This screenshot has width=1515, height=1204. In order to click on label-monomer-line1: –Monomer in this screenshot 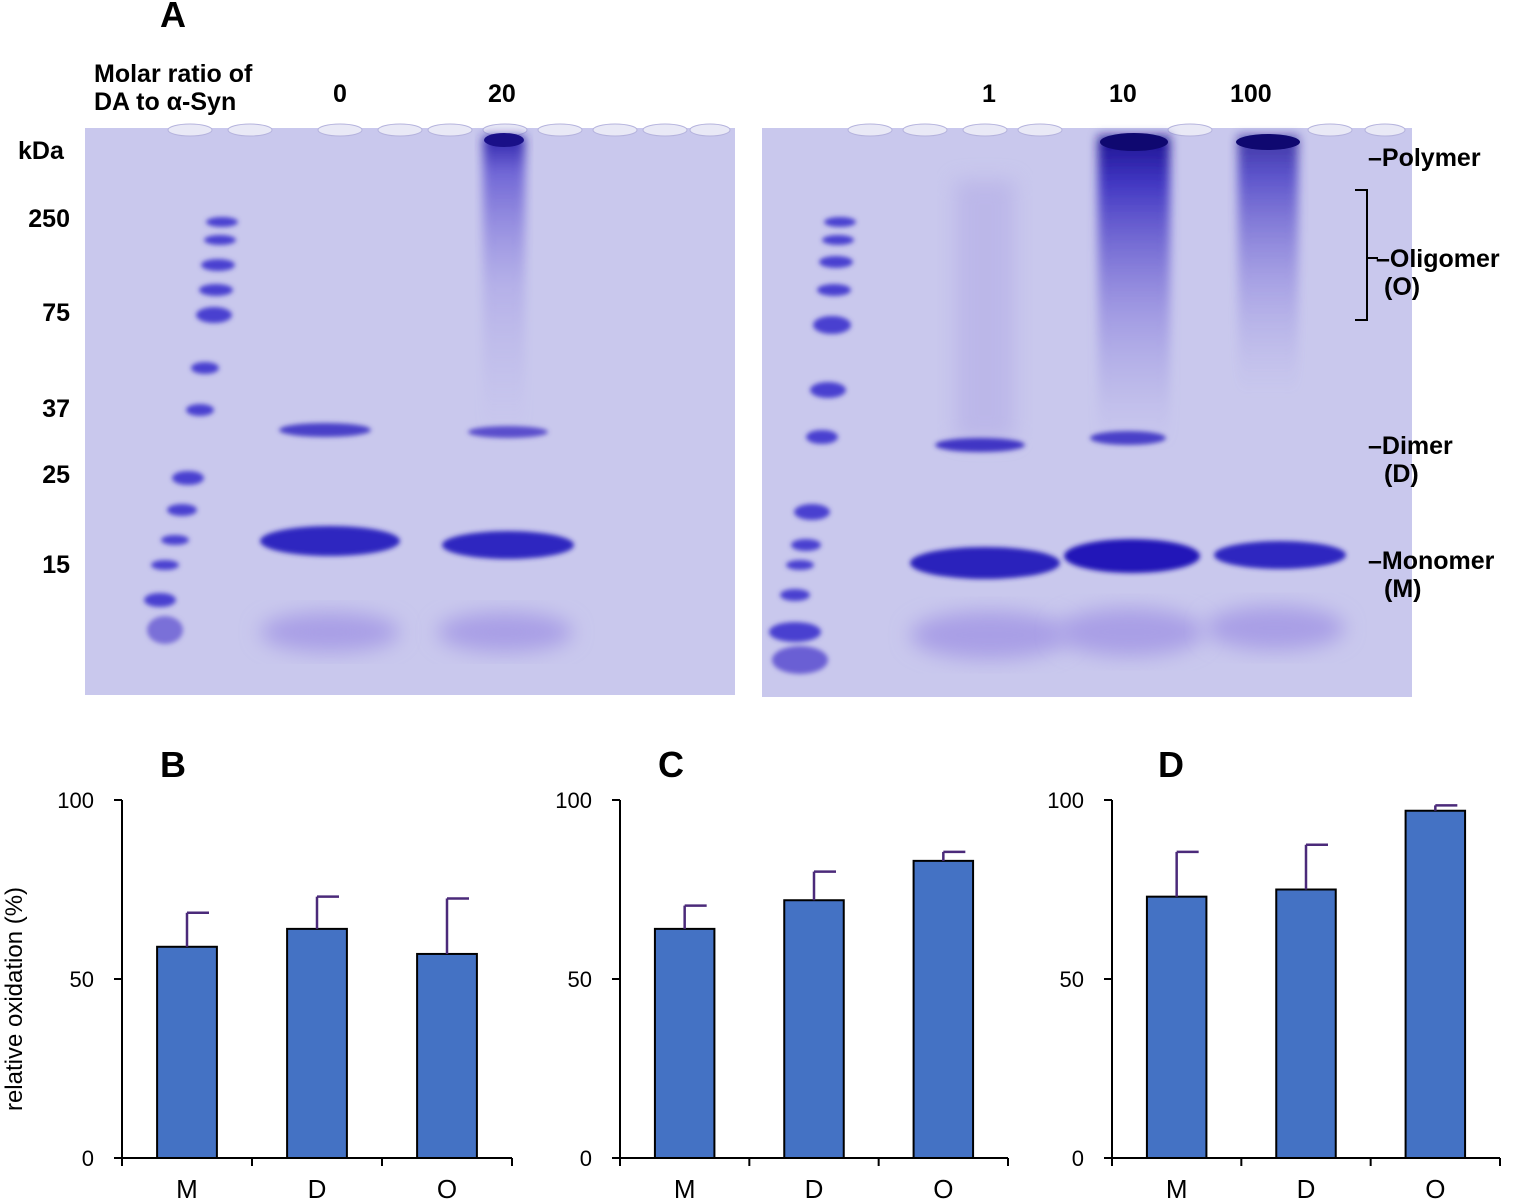, I will do `click(1431, 561)`.